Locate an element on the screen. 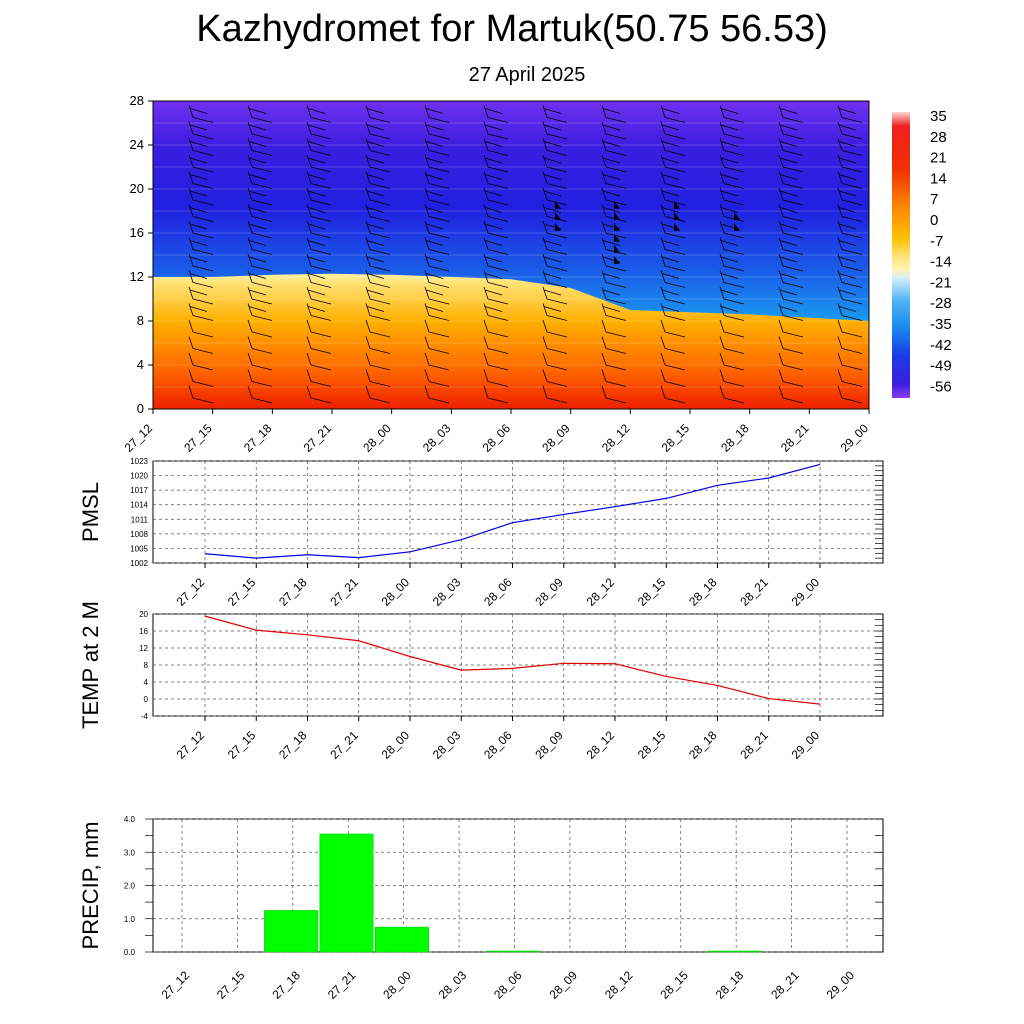 Image resolution: width=1024 pixels, height=1024 pixels. pmsl-x-tick-label: 29_00 is located at coordinates (806, 592).